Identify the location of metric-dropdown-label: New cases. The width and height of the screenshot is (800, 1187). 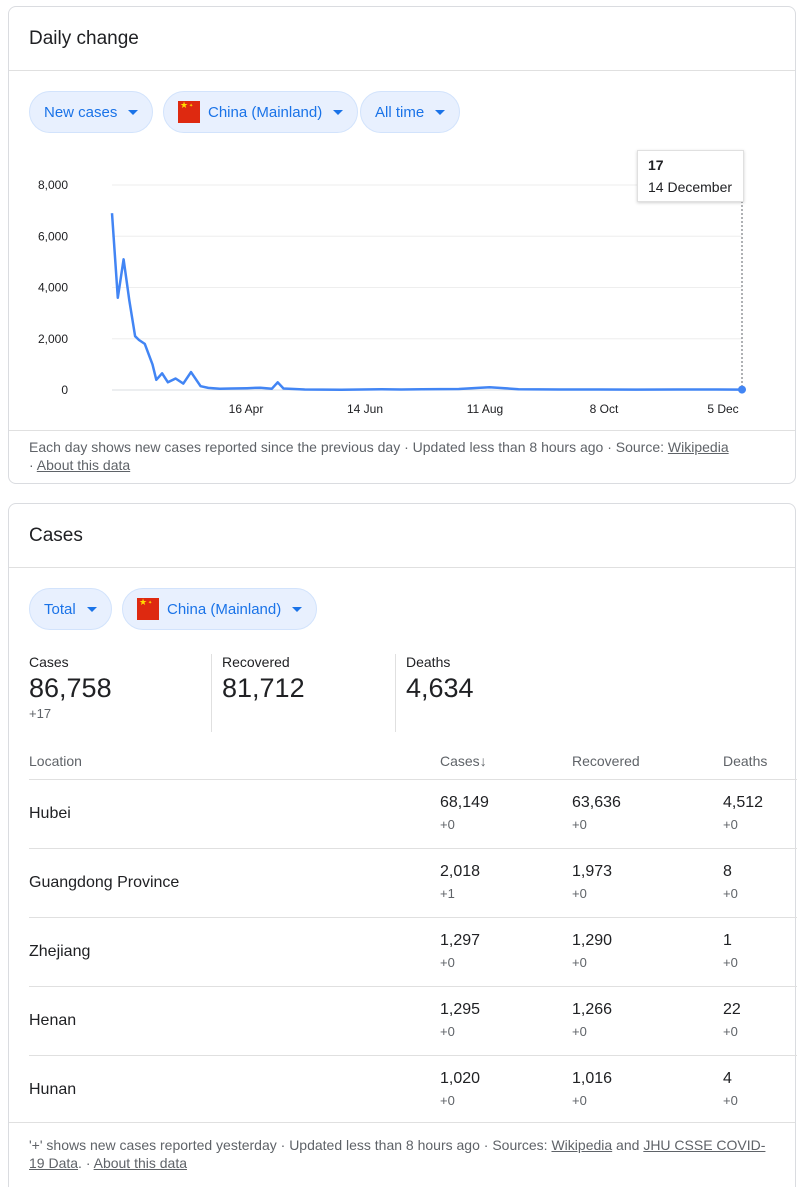
(81, 112).